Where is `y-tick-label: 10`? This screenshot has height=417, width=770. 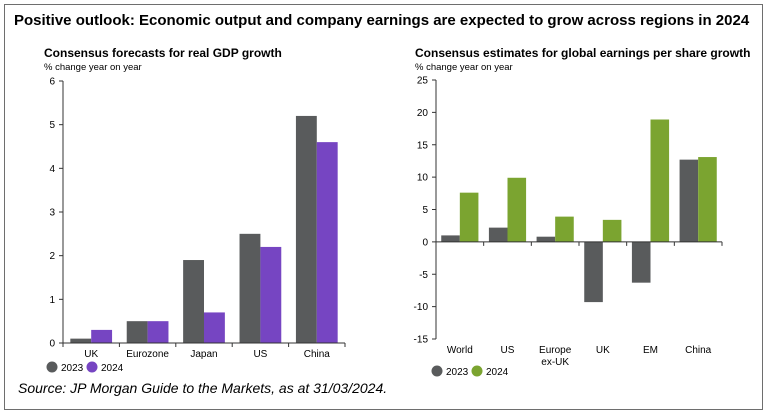
y-tick-label: 10 is located at coordinates (423, 178).